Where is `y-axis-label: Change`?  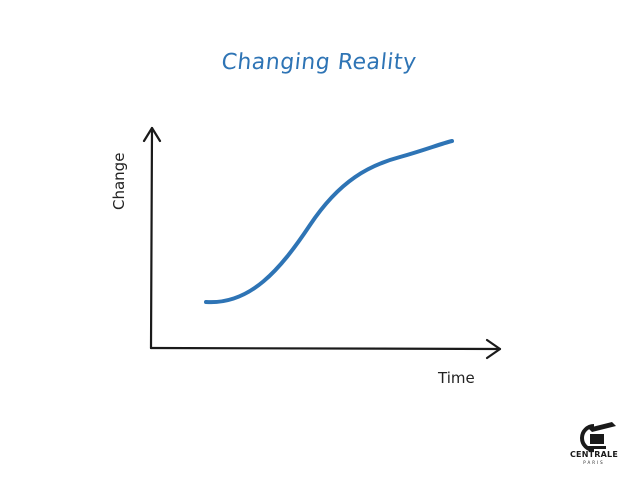
y-axis-label: Change is located at coordinates (119, 181).